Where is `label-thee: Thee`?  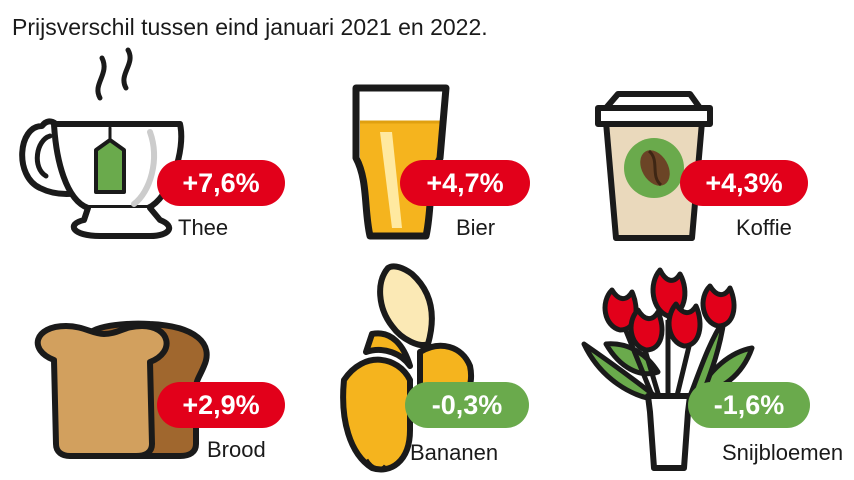 label-thee: Thee is located at coordinates (203, 227).